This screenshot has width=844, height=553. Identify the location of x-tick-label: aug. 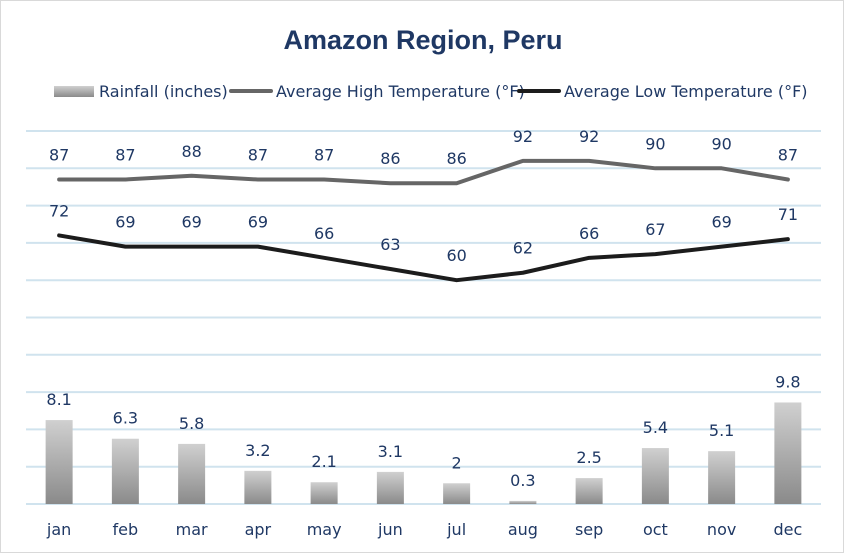
(523, 529).